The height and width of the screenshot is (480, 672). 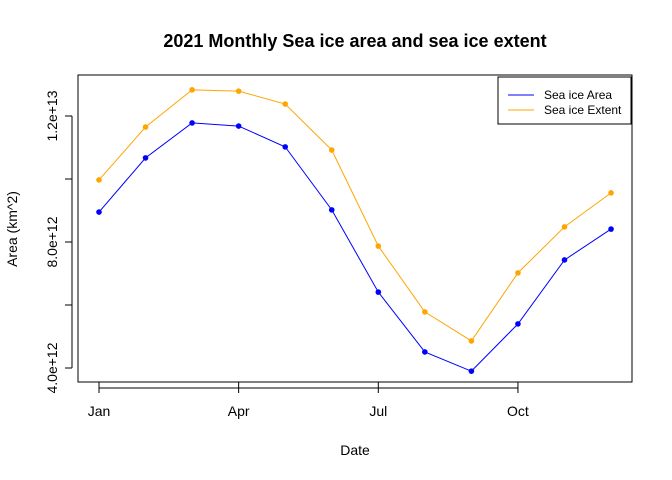 What do you see at coordinates (378, 411) in the screenshot?
I see `x-tick-label: Jul` at bounding box center [378, 411].